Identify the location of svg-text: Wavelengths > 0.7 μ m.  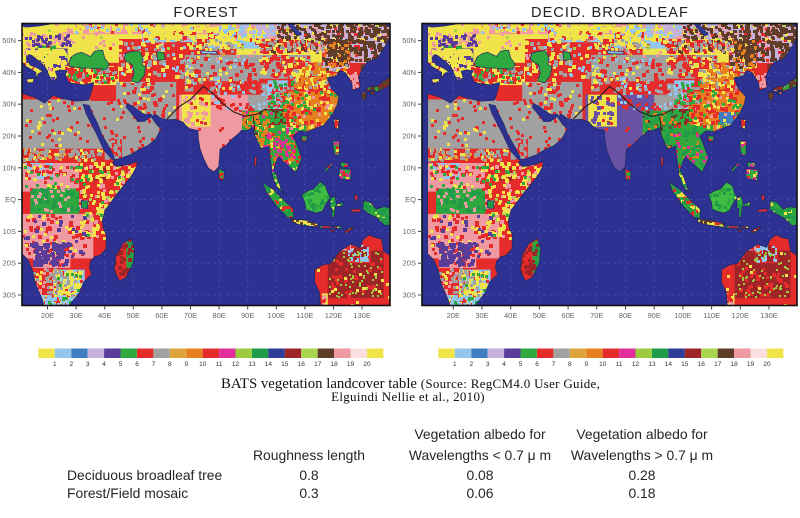
(642, 455).